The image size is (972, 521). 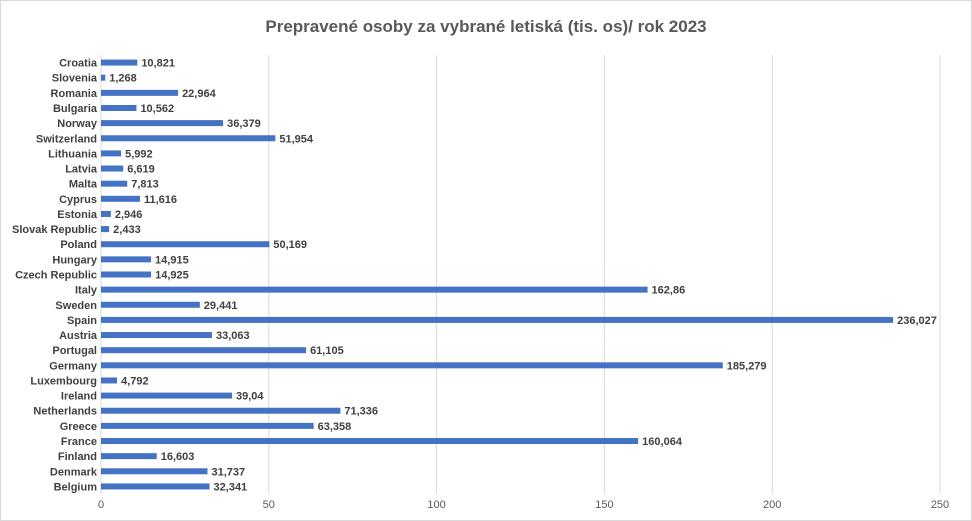 I want to click on category-label: Czech Republic, so click(x=56, y=276).